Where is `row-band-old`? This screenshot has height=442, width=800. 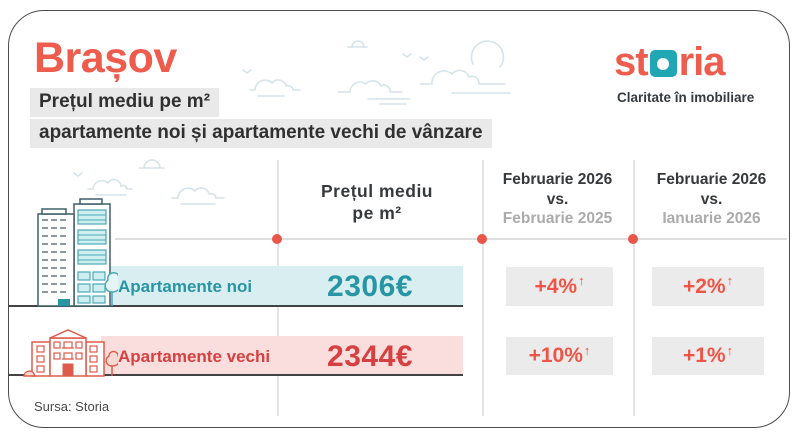
row-band-old is located at coordinates (282, 356).